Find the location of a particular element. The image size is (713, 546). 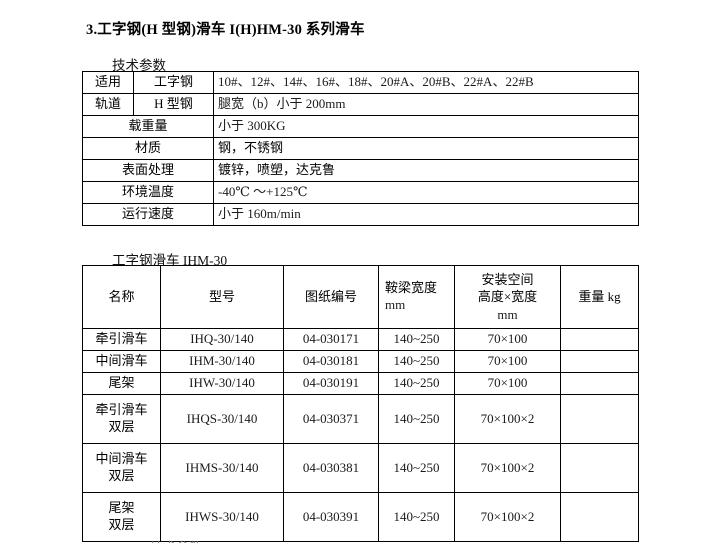

specs-value-surface-treatment: 镀锌，喷塑，达克鲁 is located at coordinates (426, 170).